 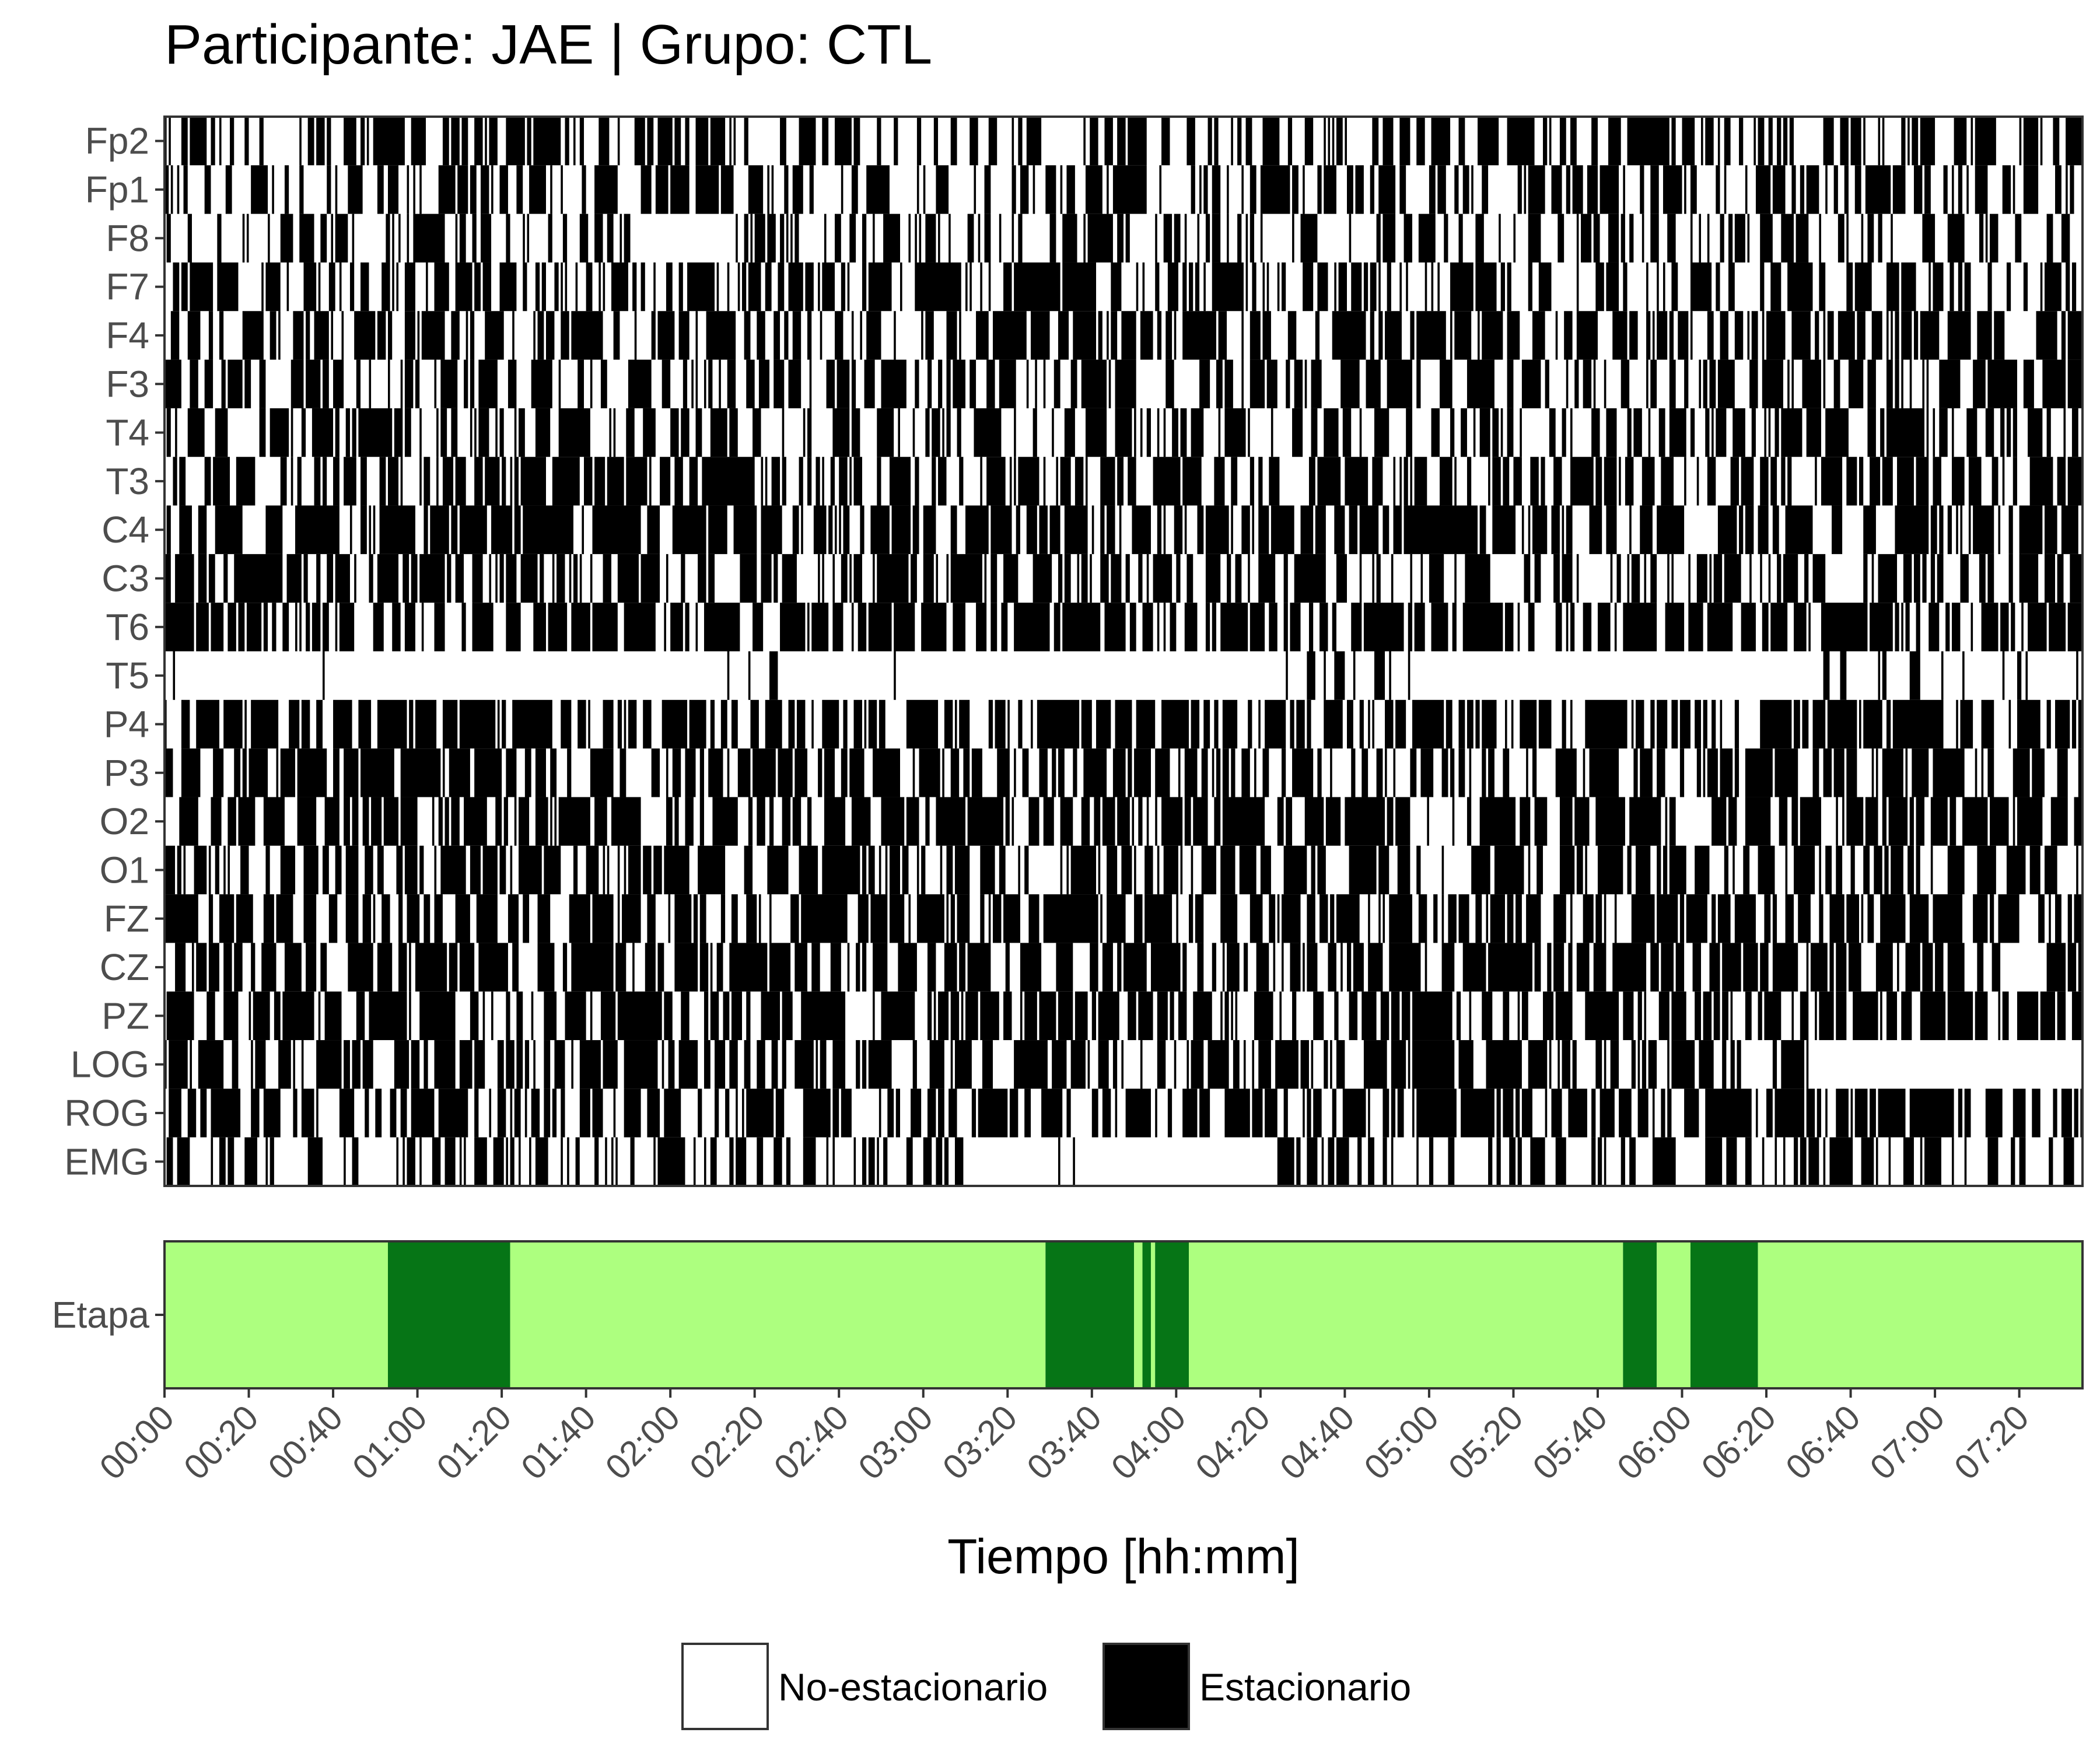 What do you see at coordinates (1128, 967) in the screenshot?
I see `heatmap-row-cz` at bounding box center [1128, 967].